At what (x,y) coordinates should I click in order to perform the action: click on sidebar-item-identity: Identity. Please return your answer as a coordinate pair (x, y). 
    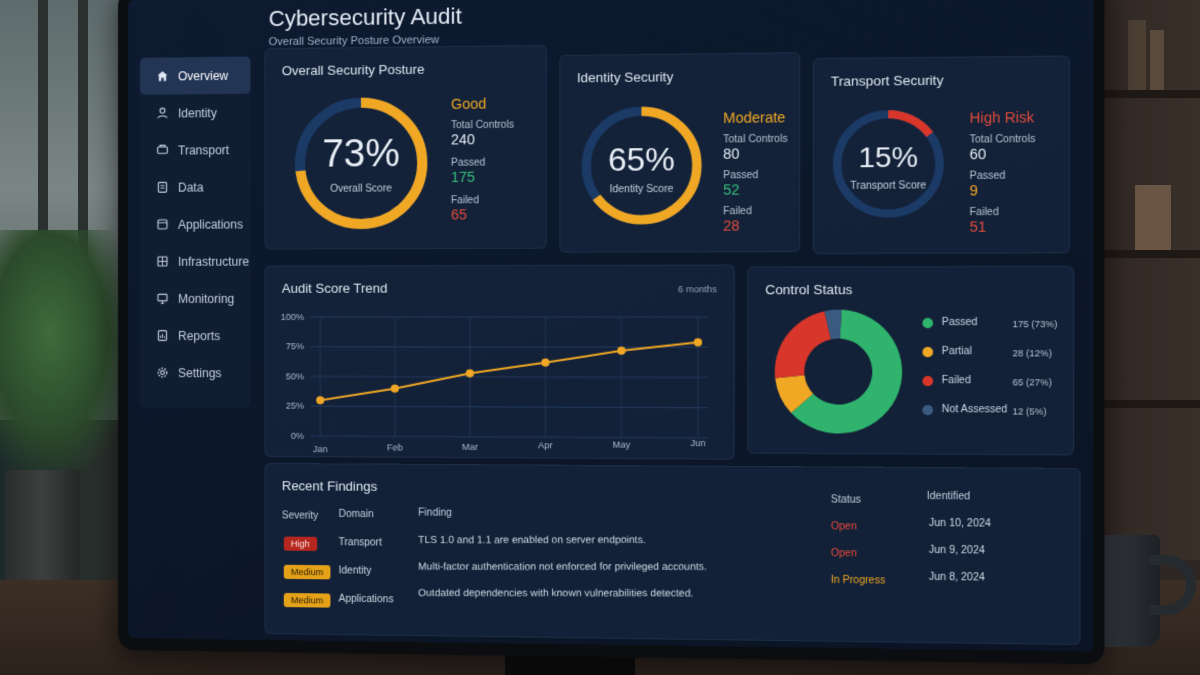
    Looking at the image, I should click on (195, 113).